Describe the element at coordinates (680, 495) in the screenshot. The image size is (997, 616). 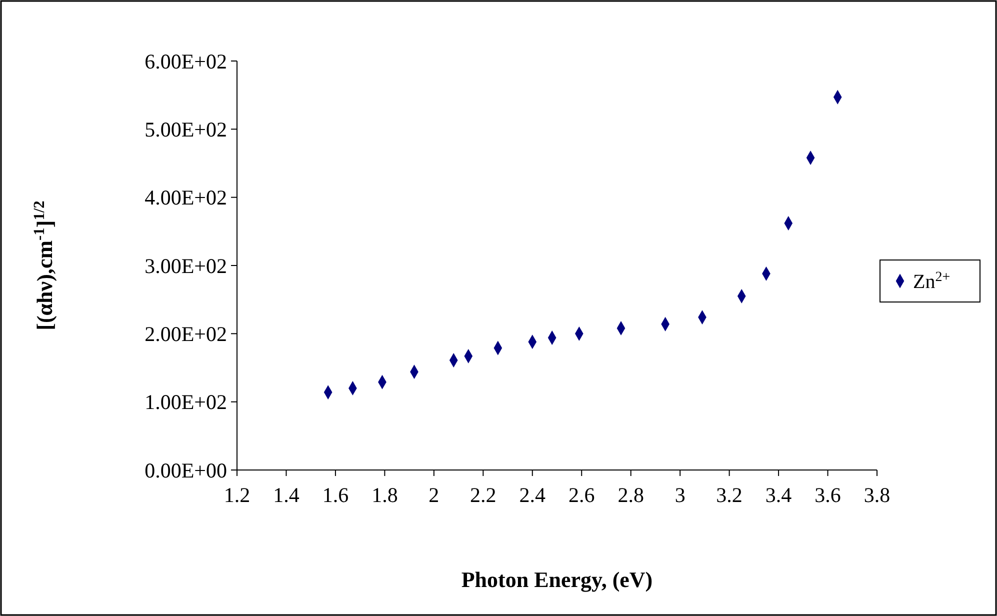
I see `x-tick-label: 3` at that location.